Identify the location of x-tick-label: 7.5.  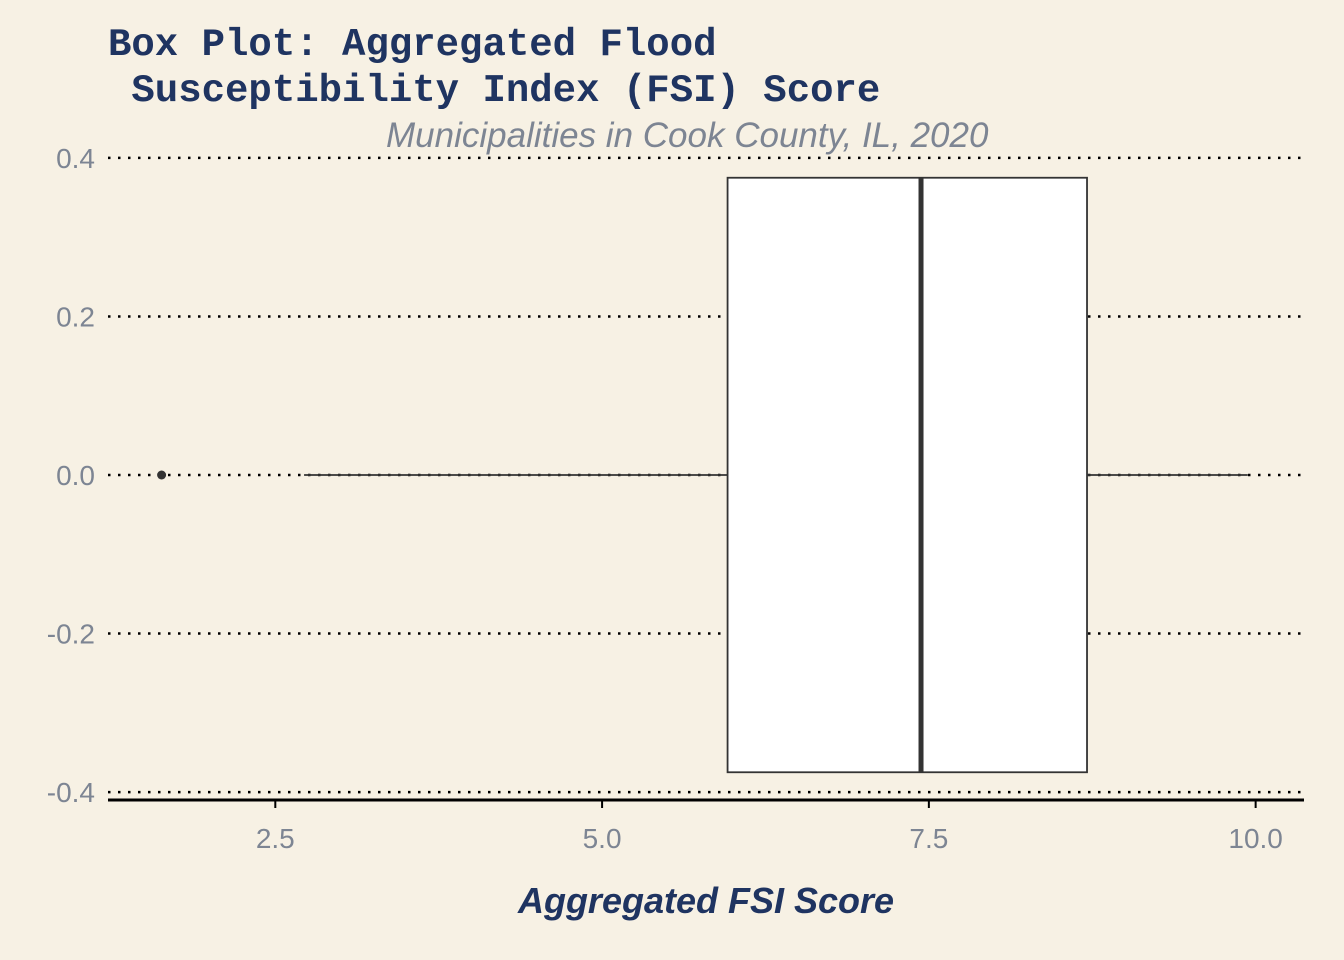
(928, 838).